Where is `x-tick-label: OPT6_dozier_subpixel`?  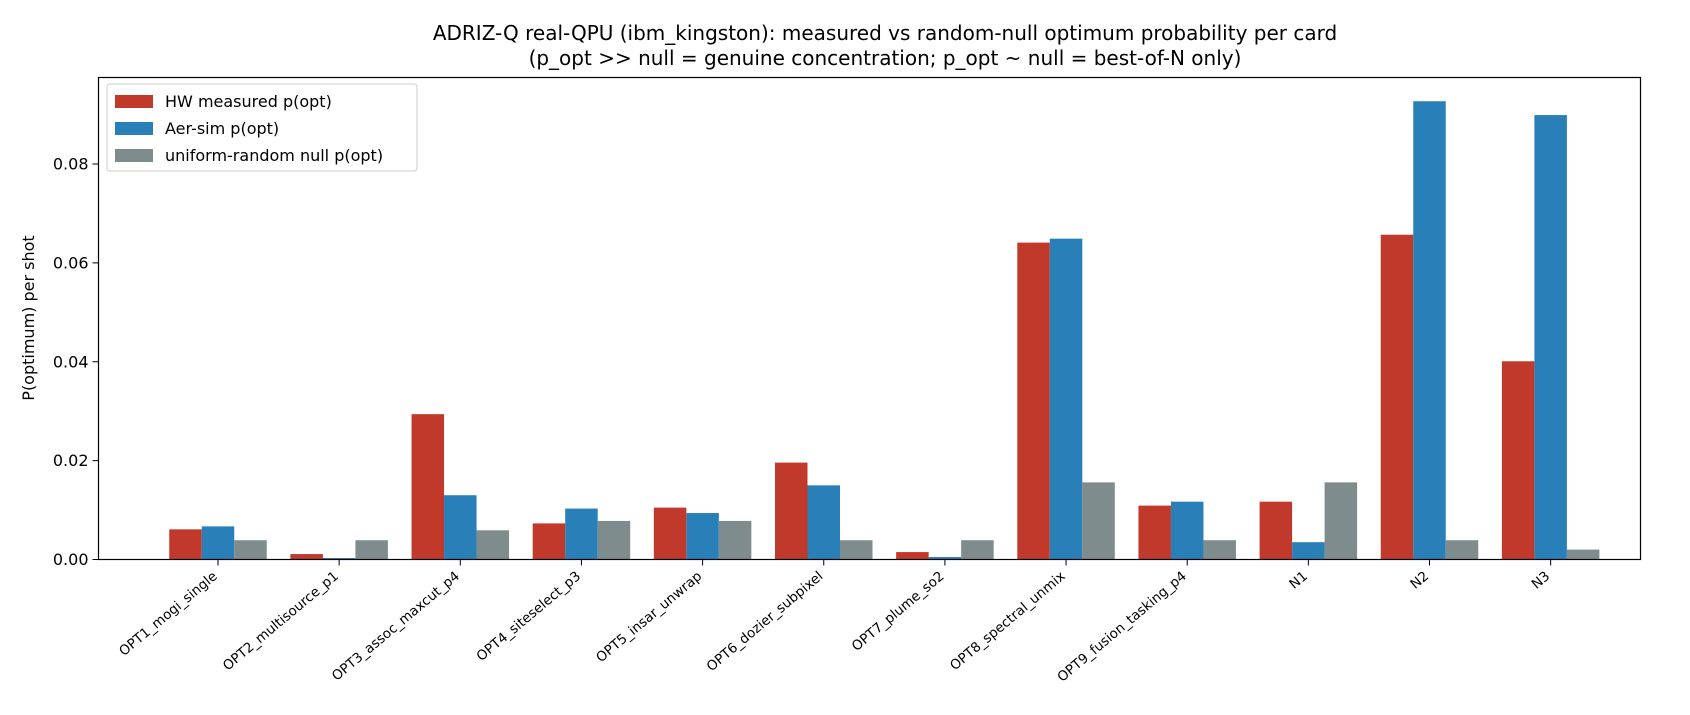
x-tick-label: OPT6_dozier_subpixel is located at coordinates (765, 621).